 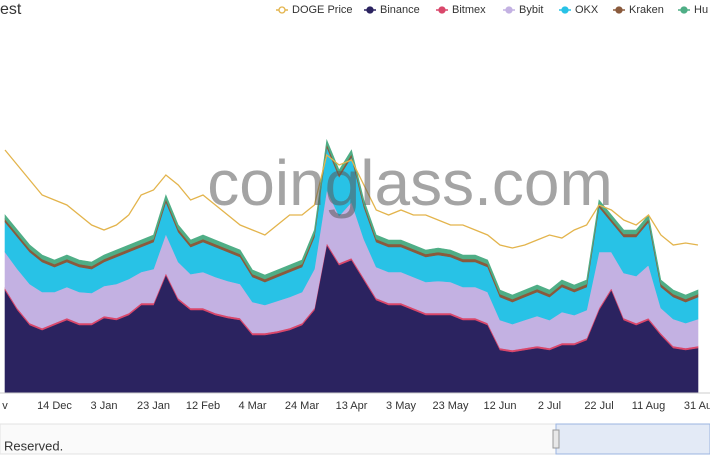 I want to click on legend-label: Hu, so click(x=701, y=10).